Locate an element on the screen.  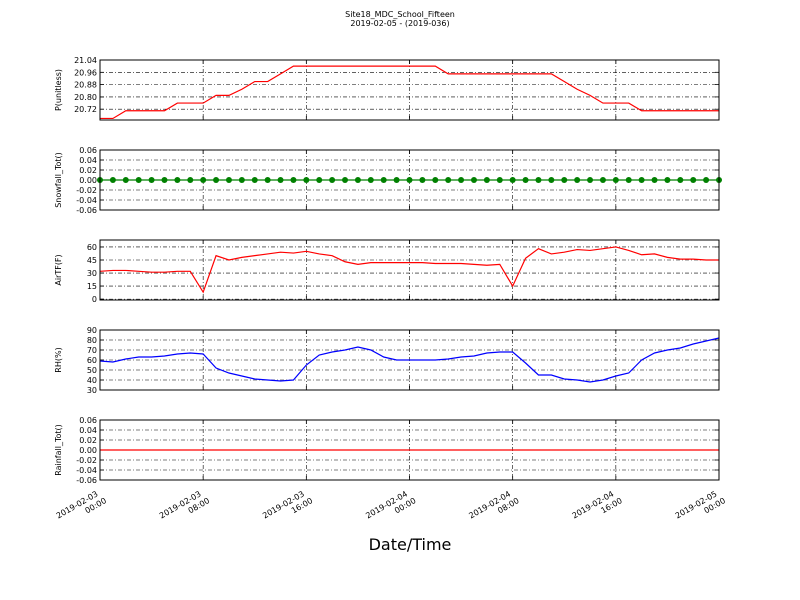
y-tick-label: 20.80 is located at coordinates (85, 97).